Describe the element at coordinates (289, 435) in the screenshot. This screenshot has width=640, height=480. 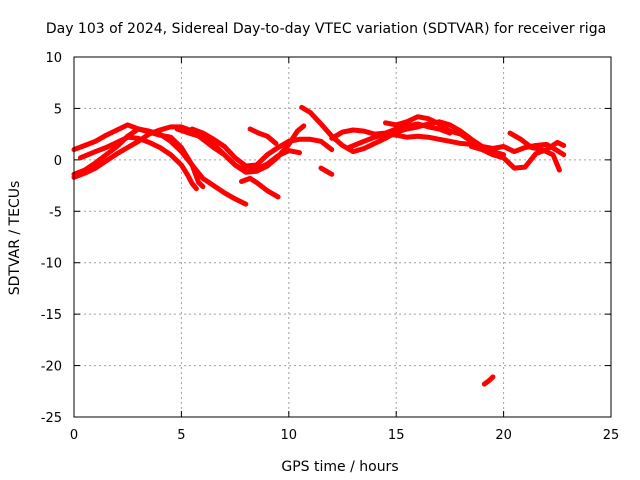
I see `x-tick-label: 10` at that location.